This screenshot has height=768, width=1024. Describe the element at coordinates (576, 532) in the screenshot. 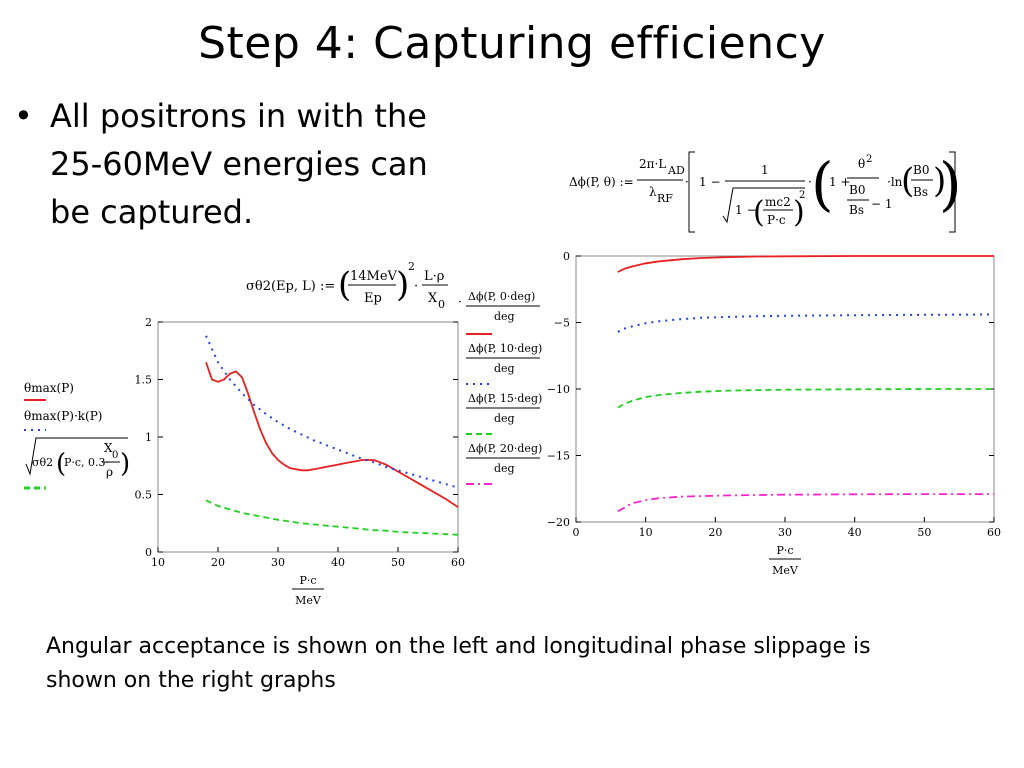

I see `right-chart-x-tick-label: 0` at that location.